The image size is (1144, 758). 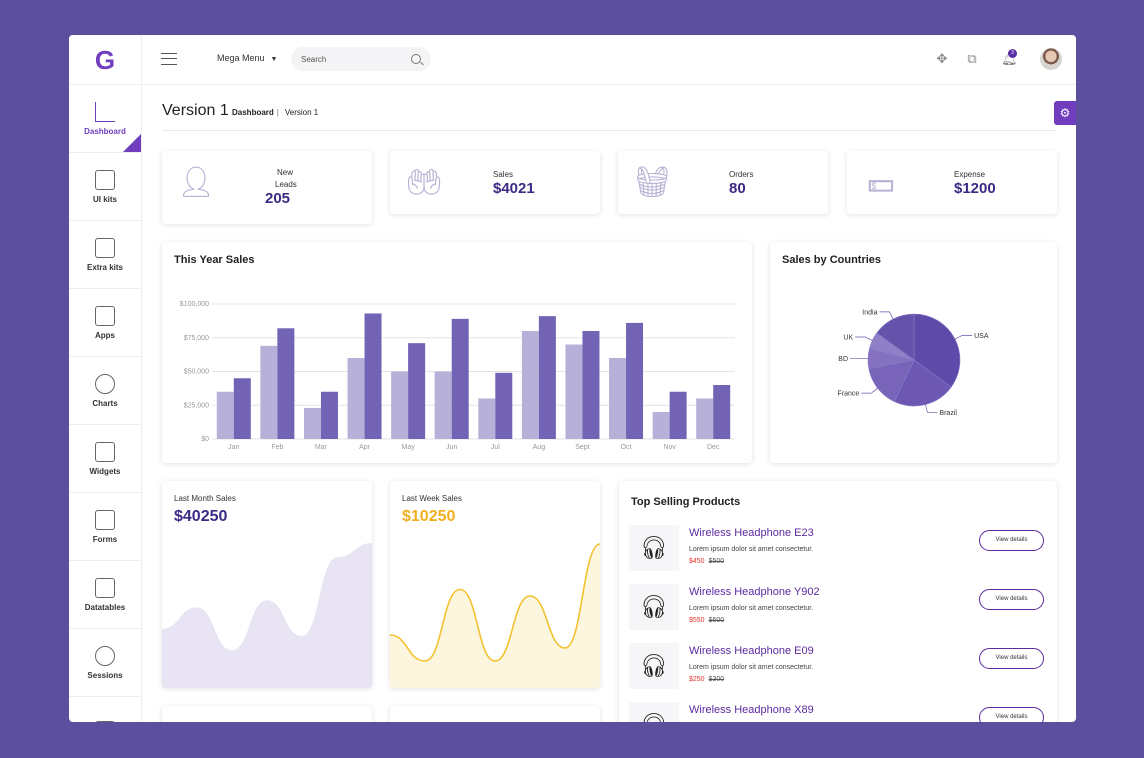 I want to click on x-tick-label: Oct, so click(x=626, y=447).